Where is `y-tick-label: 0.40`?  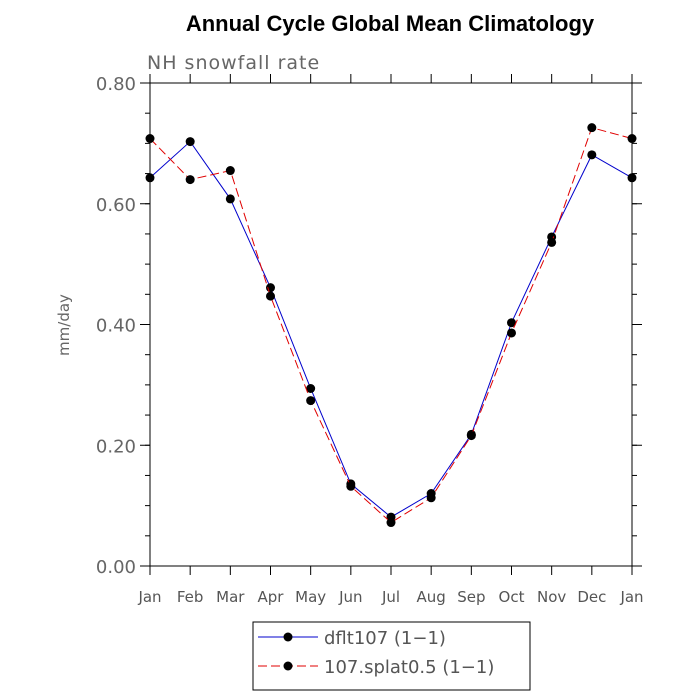 y-tick-label: 0.40 is located at coordinates (116, 326).